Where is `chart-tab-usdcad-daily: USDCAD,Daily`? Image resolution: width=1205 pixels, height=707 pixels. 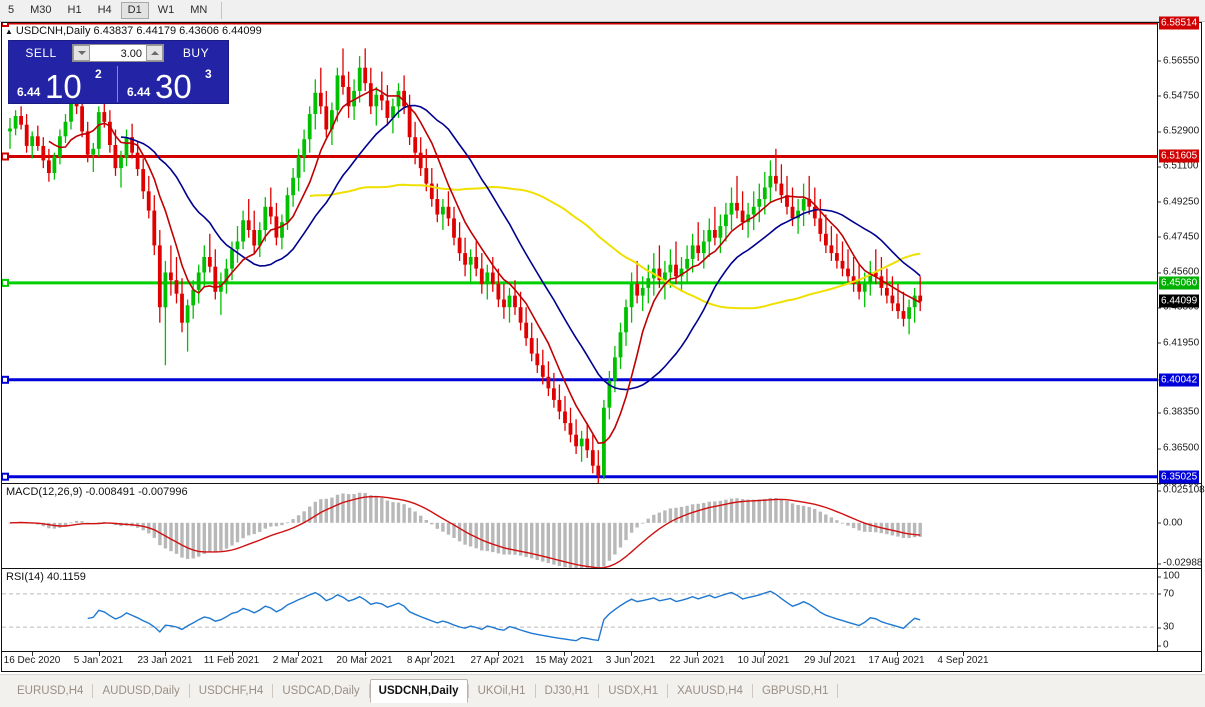 chart-tab-usdcad-daily: USDCAD,Daily is located at coordinates (321, 691).